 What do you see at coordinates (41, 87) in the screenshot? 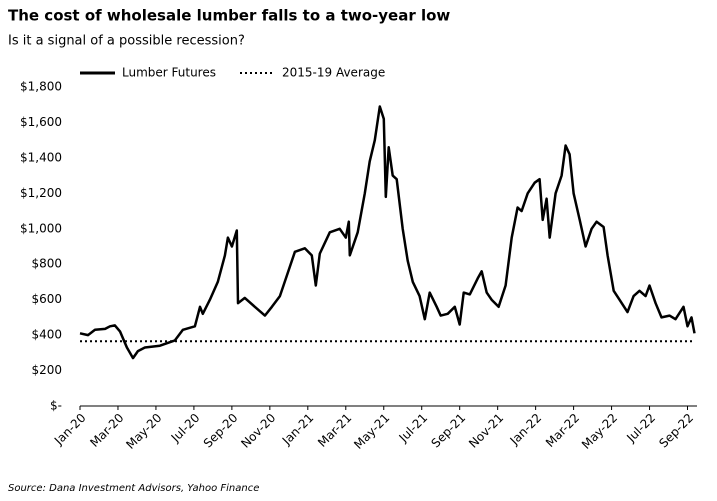
I see `y-tick-label: $1,800` at bounding box center [41, 87].